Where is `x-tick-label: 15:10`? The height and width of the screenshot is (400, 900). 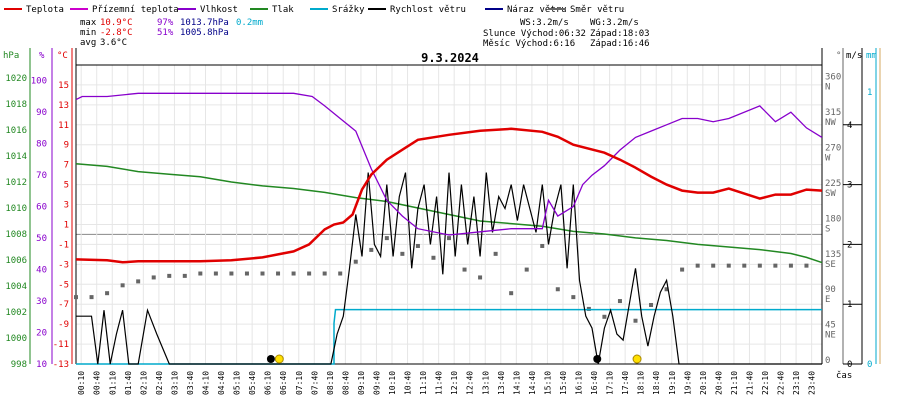 x-tick-label: 15:10 is located at coordinates (547, 383).